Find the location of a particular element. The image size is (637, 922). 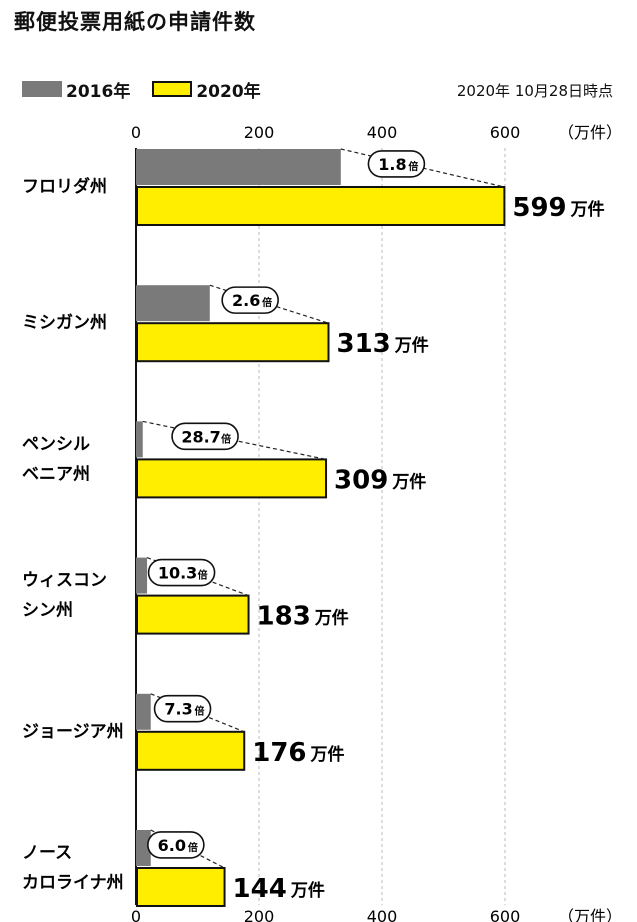

x-tick-label-top: 600 is located at coordinates (505, 132).